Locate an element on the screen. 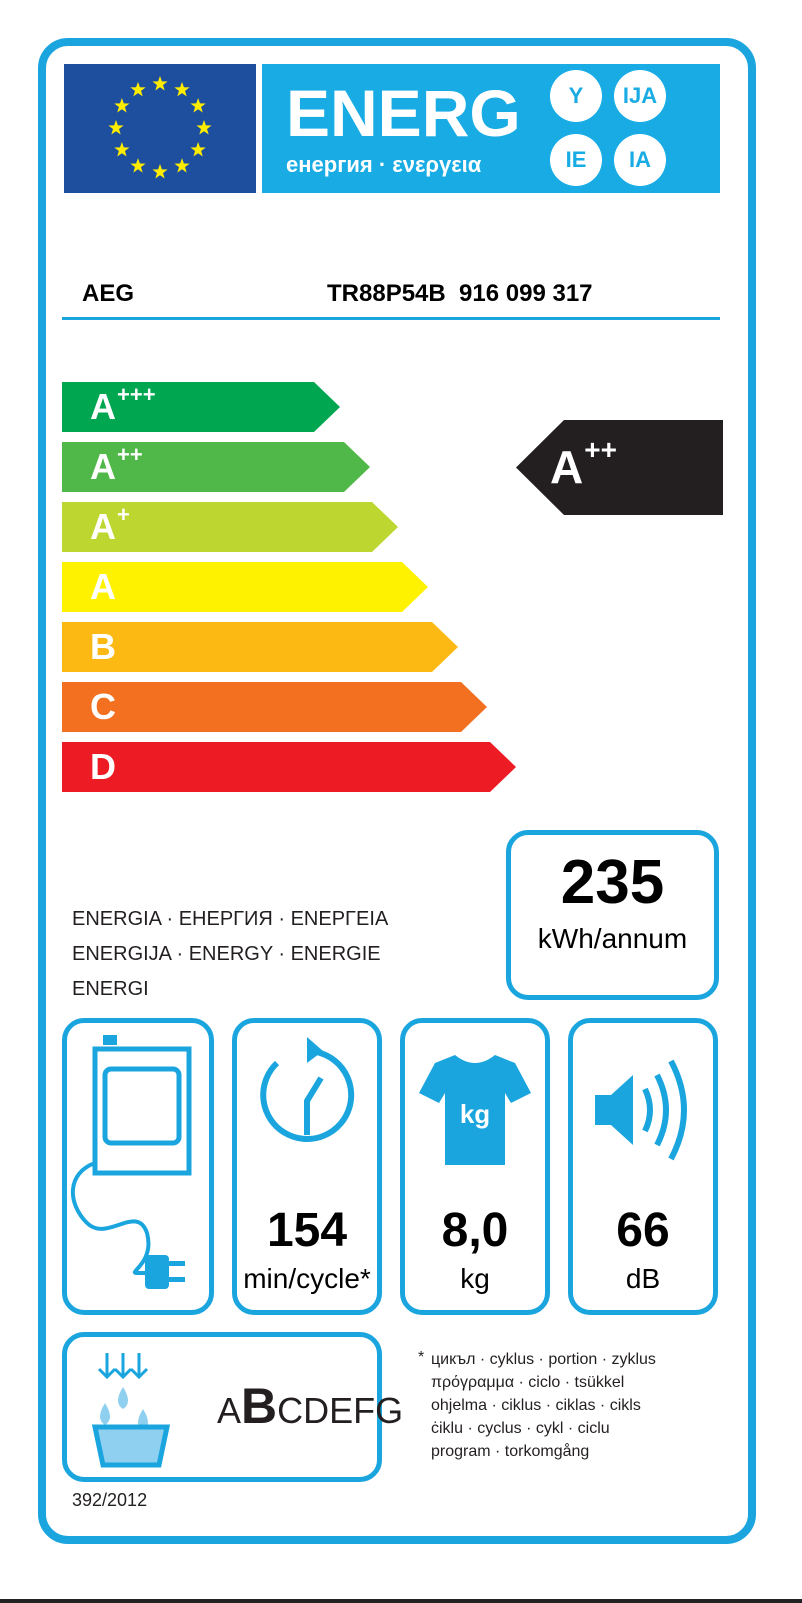  suffix-circle: IE is located at coordinates (576, 160).